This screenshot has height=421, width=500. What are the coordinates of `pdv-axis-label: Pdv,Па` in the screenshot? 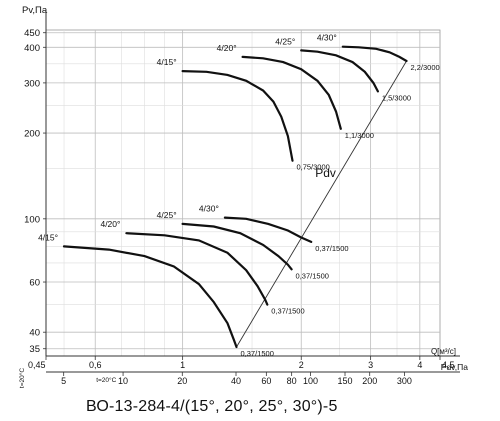 It's located at (454, 367).